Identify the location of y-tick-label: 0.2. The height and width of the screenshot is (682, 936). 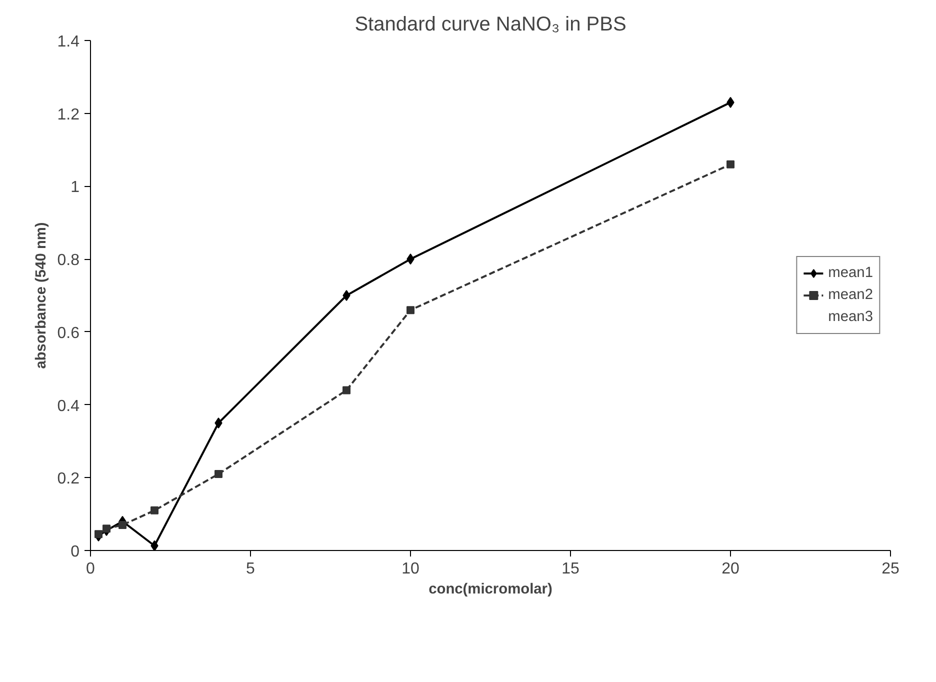
(68, 479).